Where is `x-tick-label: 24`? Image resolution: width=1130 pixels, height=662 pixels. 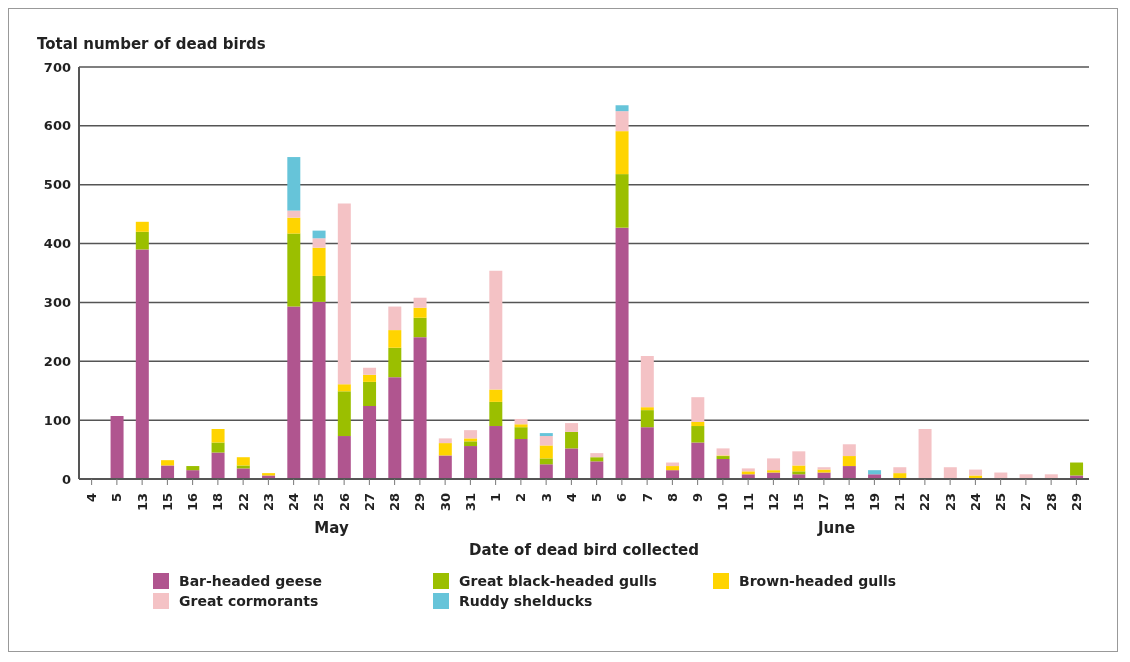
x-tick-label: 24 is located at coordinates (294, 502).